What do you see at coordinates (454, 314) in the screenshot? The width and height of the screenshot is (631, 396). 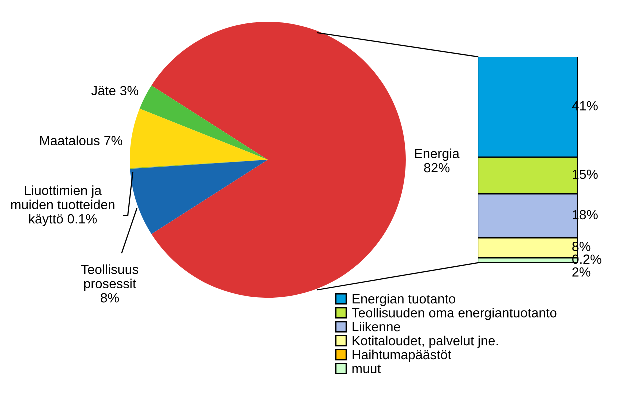 I see `legend-label: Teollisuuden oma energiantuotanto` at bounding box center [454, 314].